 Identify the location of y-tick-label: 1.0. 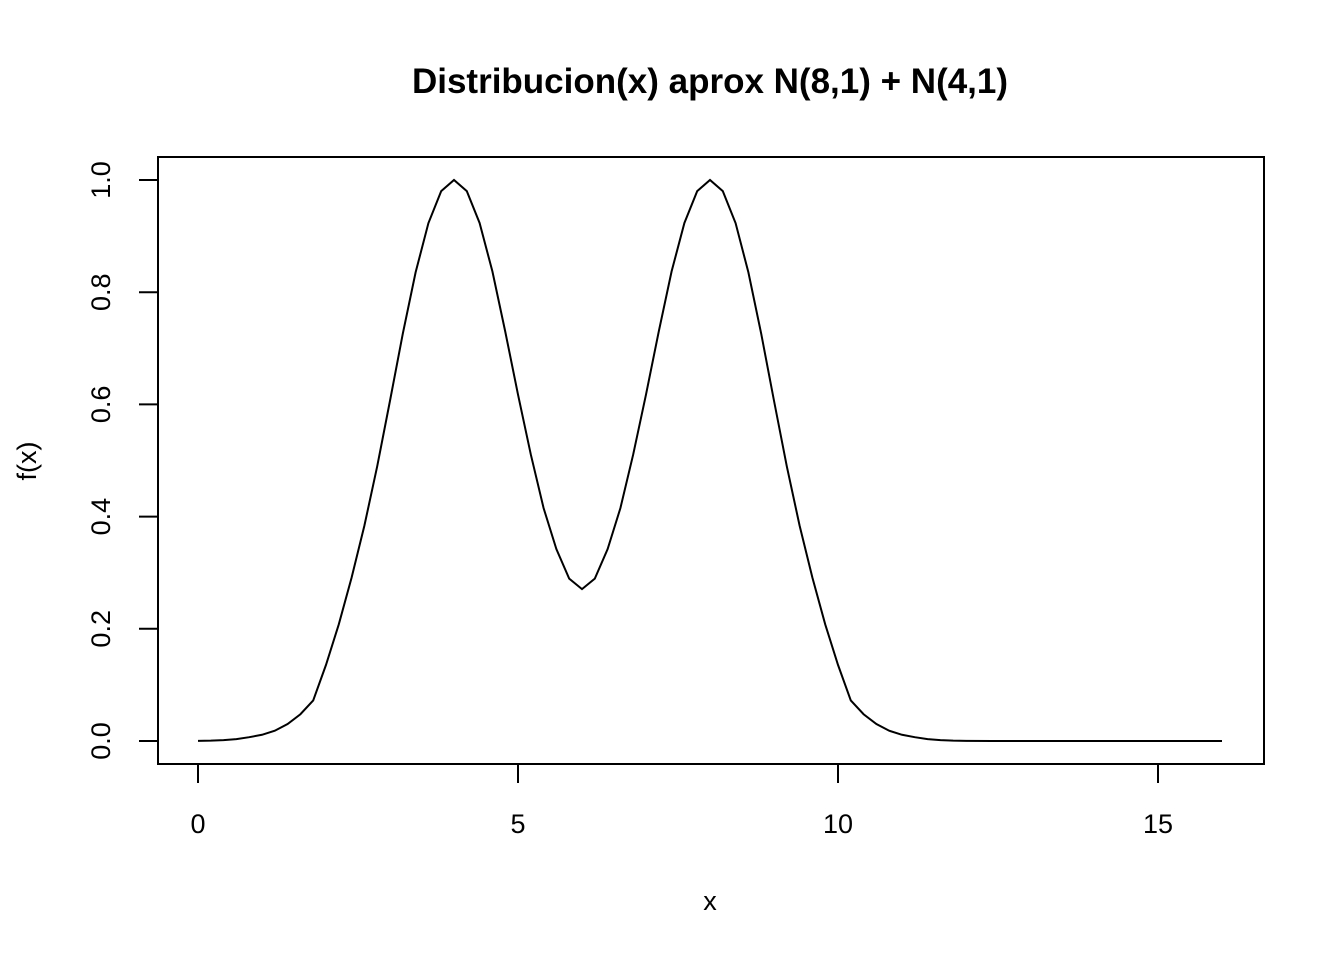
(101, 180).